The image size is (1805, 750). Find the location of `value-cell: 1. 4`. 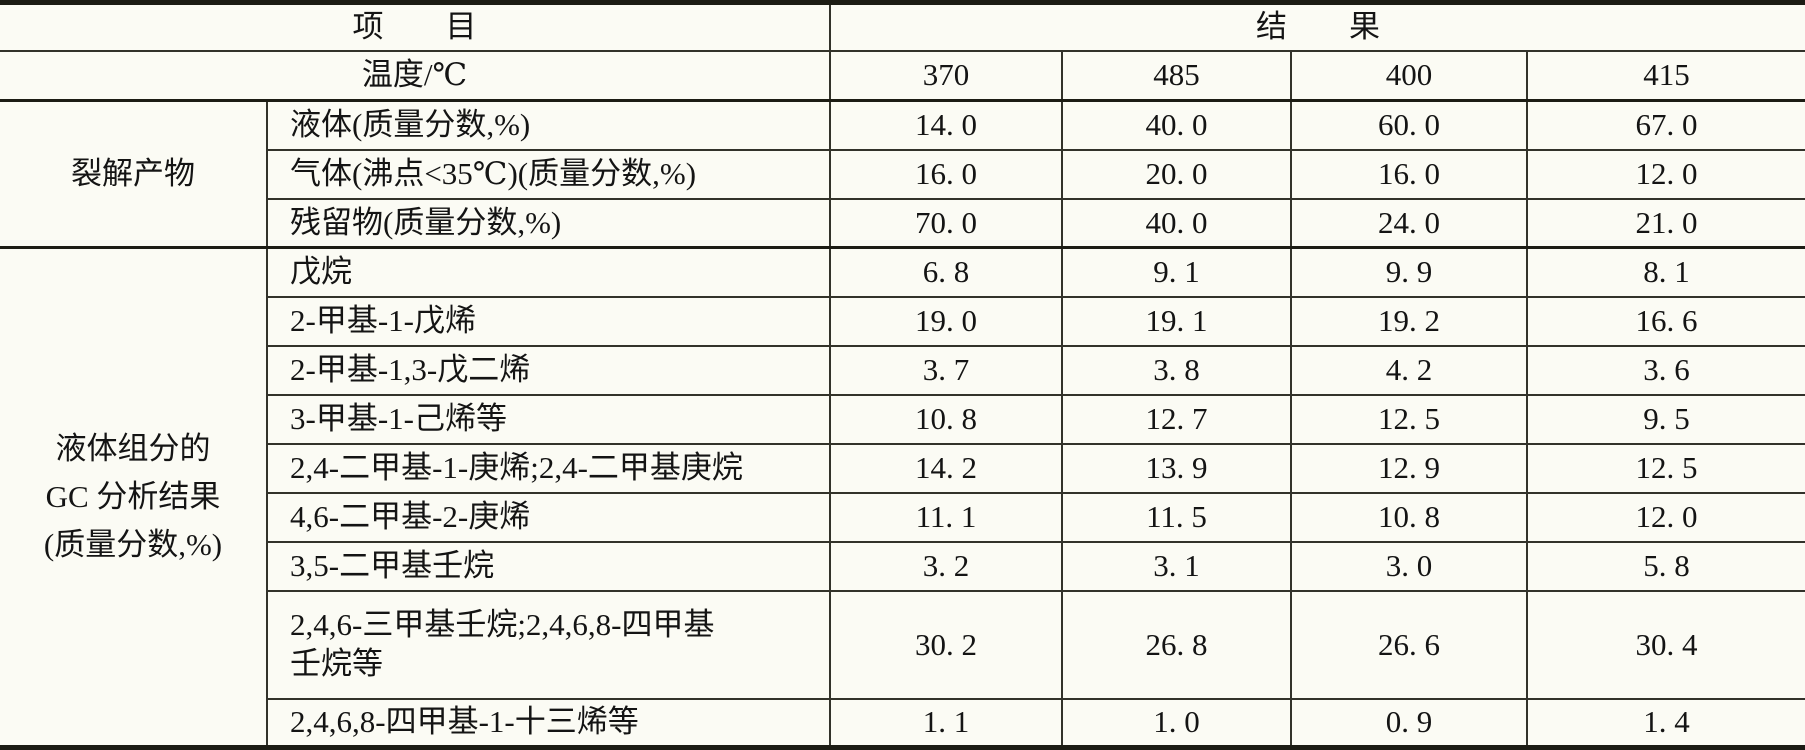

value-cell: 1. 4 is located at coordinates (1665, 723).